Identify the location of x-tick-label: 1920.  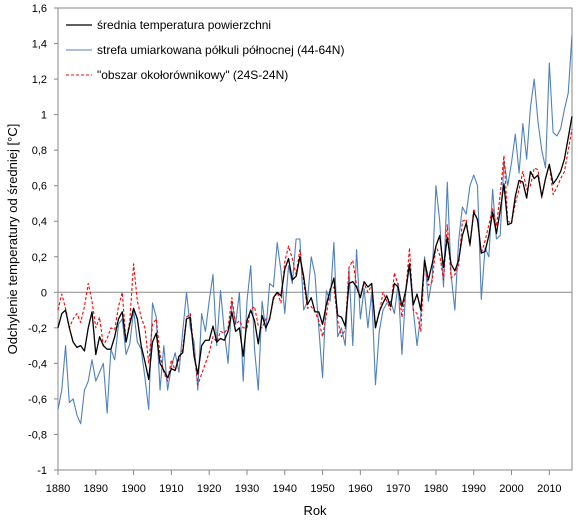
(209, 489).